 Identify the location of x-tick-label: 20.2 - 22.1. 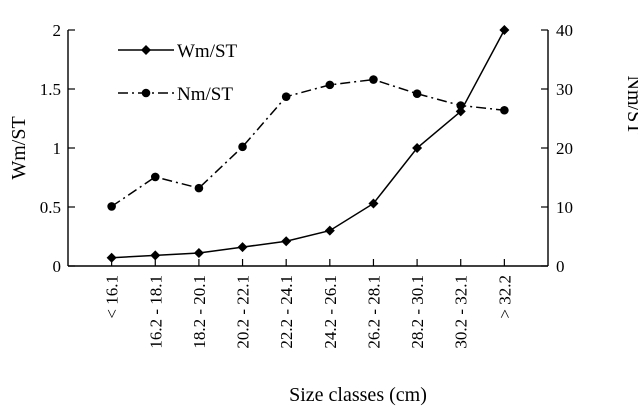
(243, 312).